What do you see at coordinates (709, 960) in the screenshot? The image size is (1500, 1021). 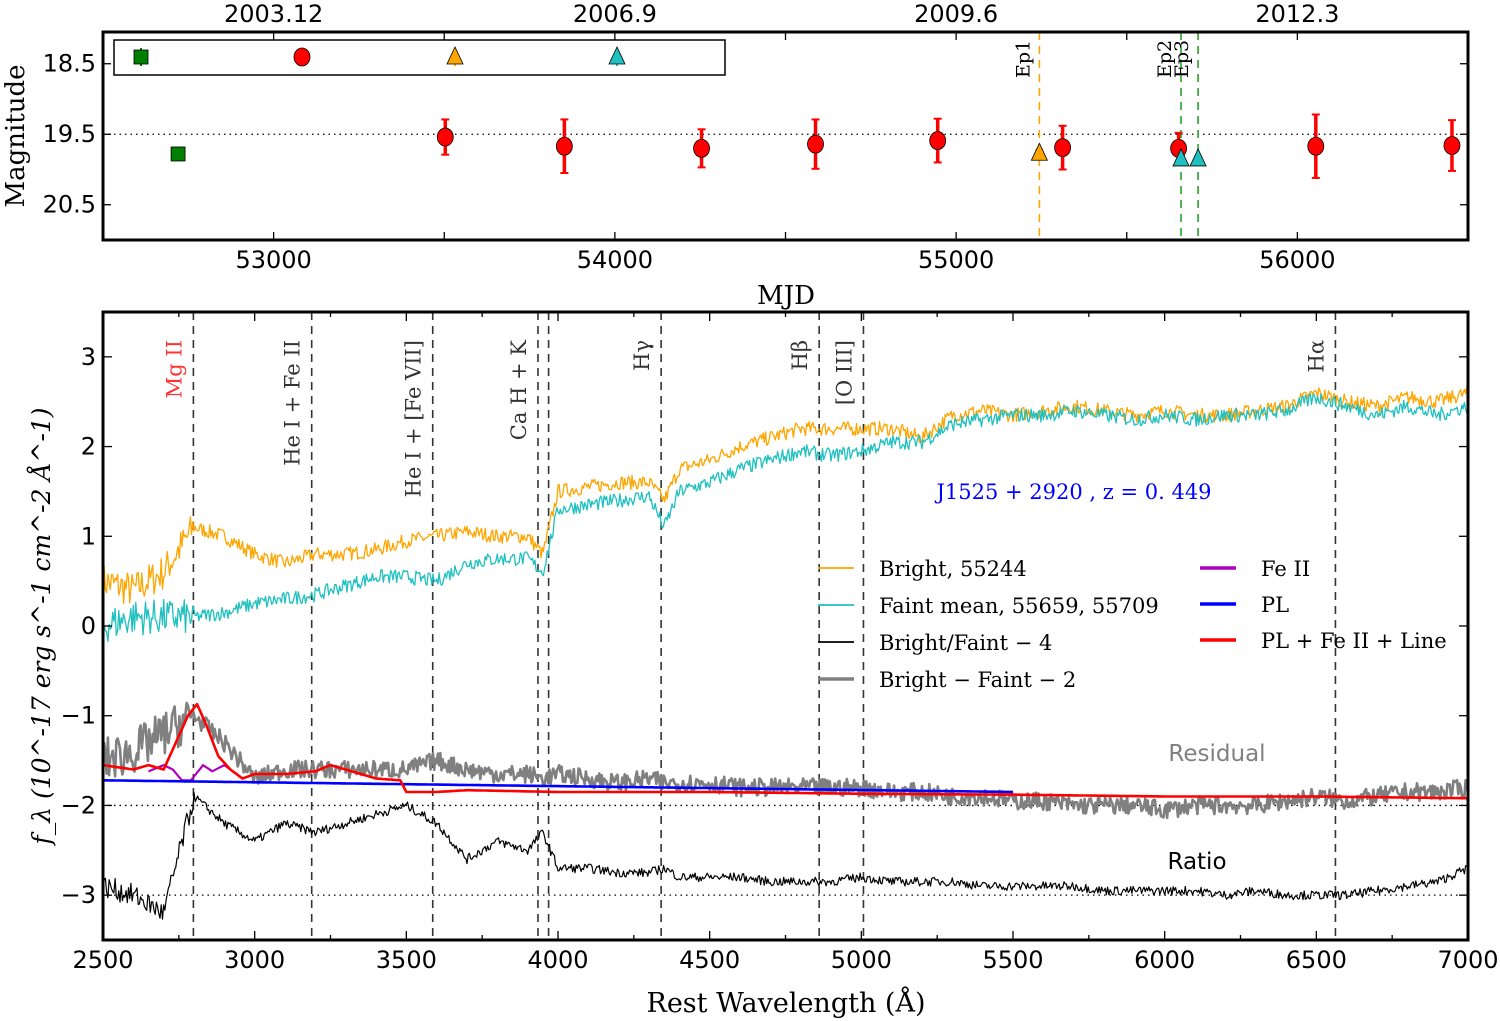 I see `x-tick-label: 4500` at bounding box center [709, 960].